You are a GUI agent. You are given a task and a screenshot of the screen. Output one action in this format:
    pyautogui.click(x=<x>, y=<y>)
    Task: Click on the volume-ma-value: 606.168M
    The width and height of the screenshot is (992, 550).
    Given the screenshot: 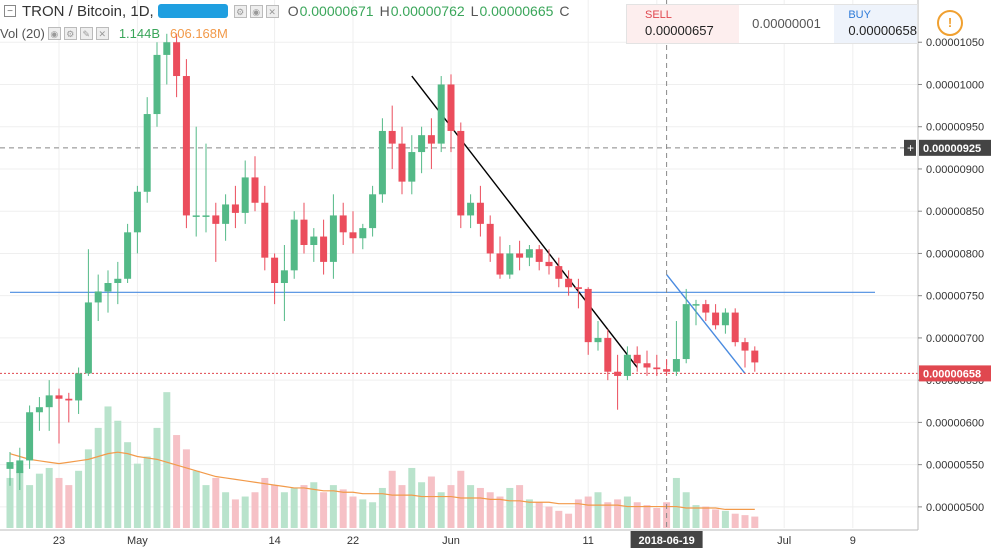 What is the action you would take?
    pyautogui.click(x=199, y=33)
    